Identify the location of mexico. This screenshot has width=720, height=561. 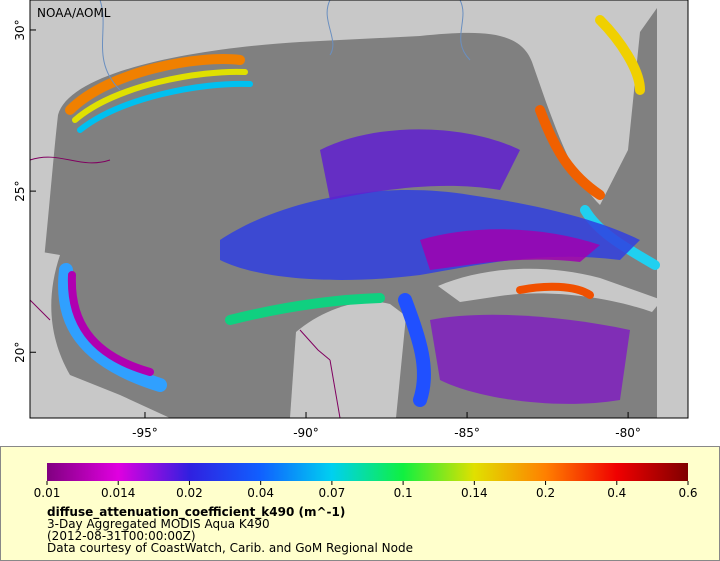
(100, 334).